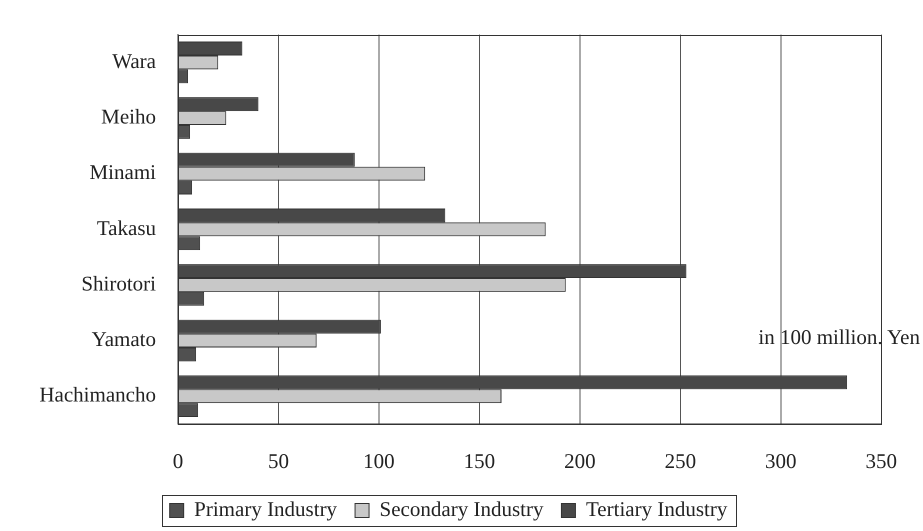 This screenshot has width=923, height=531. What do you see at coordinates (657, 509) in the screenshot?
I see `legend-label: Tertiary Industry` at bounding box center [657, 509].